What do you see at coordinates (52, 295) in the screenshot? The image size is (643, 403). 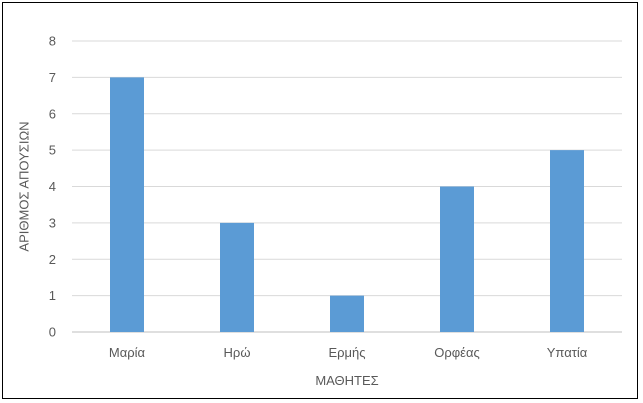 I see `y-tick-label: 1` at bounding box center [52, 295].